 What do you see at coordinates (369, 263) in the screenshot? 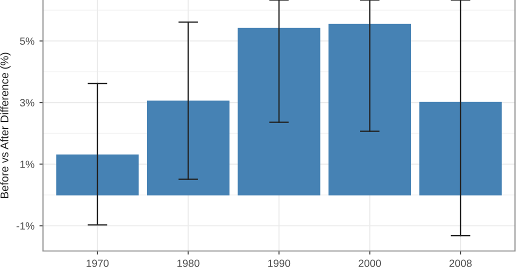
I see `x-tick-label: 2000` at bounding box center [369, 263].